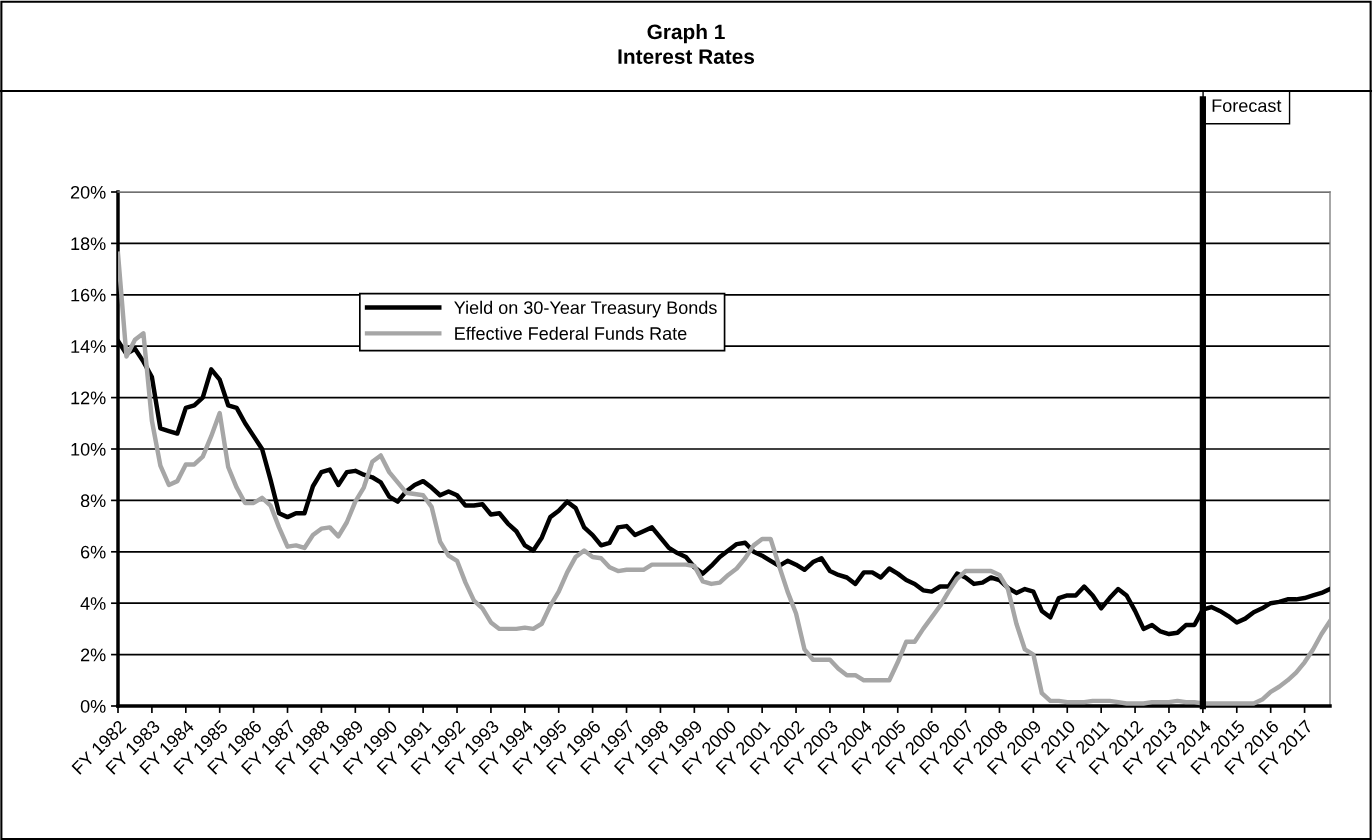 The width and height of the screenshot is (1372, 840). What do you see at coordinates (1247, 106) in the screenshot?
I see `ref-line-label: Forecast` at bounding box center [1247, 106].